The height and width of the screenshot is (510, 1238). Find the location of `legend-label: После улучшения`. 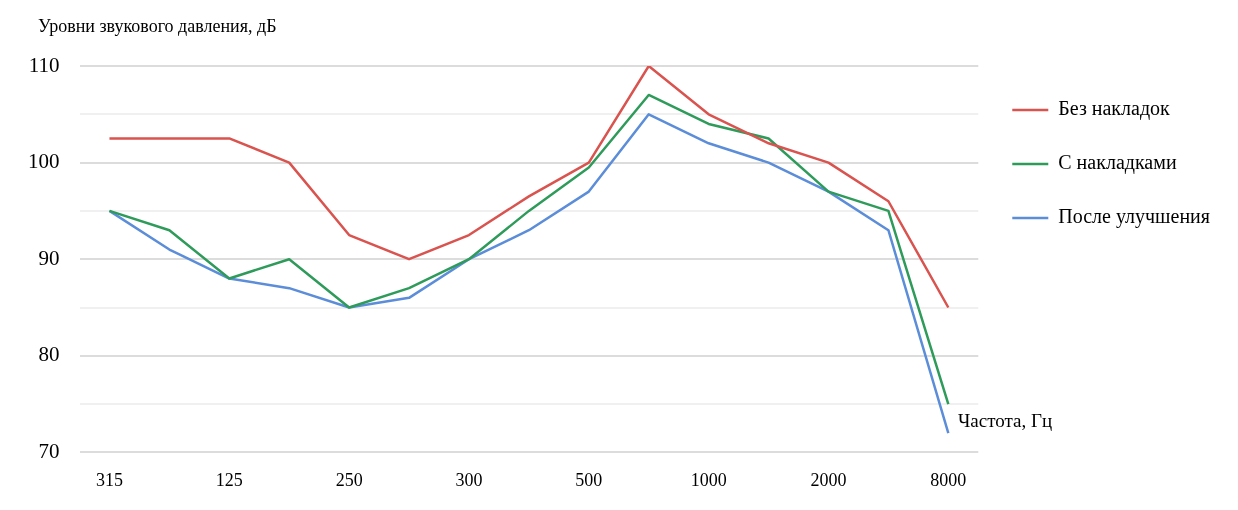

legend-label: После улучшения is located at coordinates (1134, 217).